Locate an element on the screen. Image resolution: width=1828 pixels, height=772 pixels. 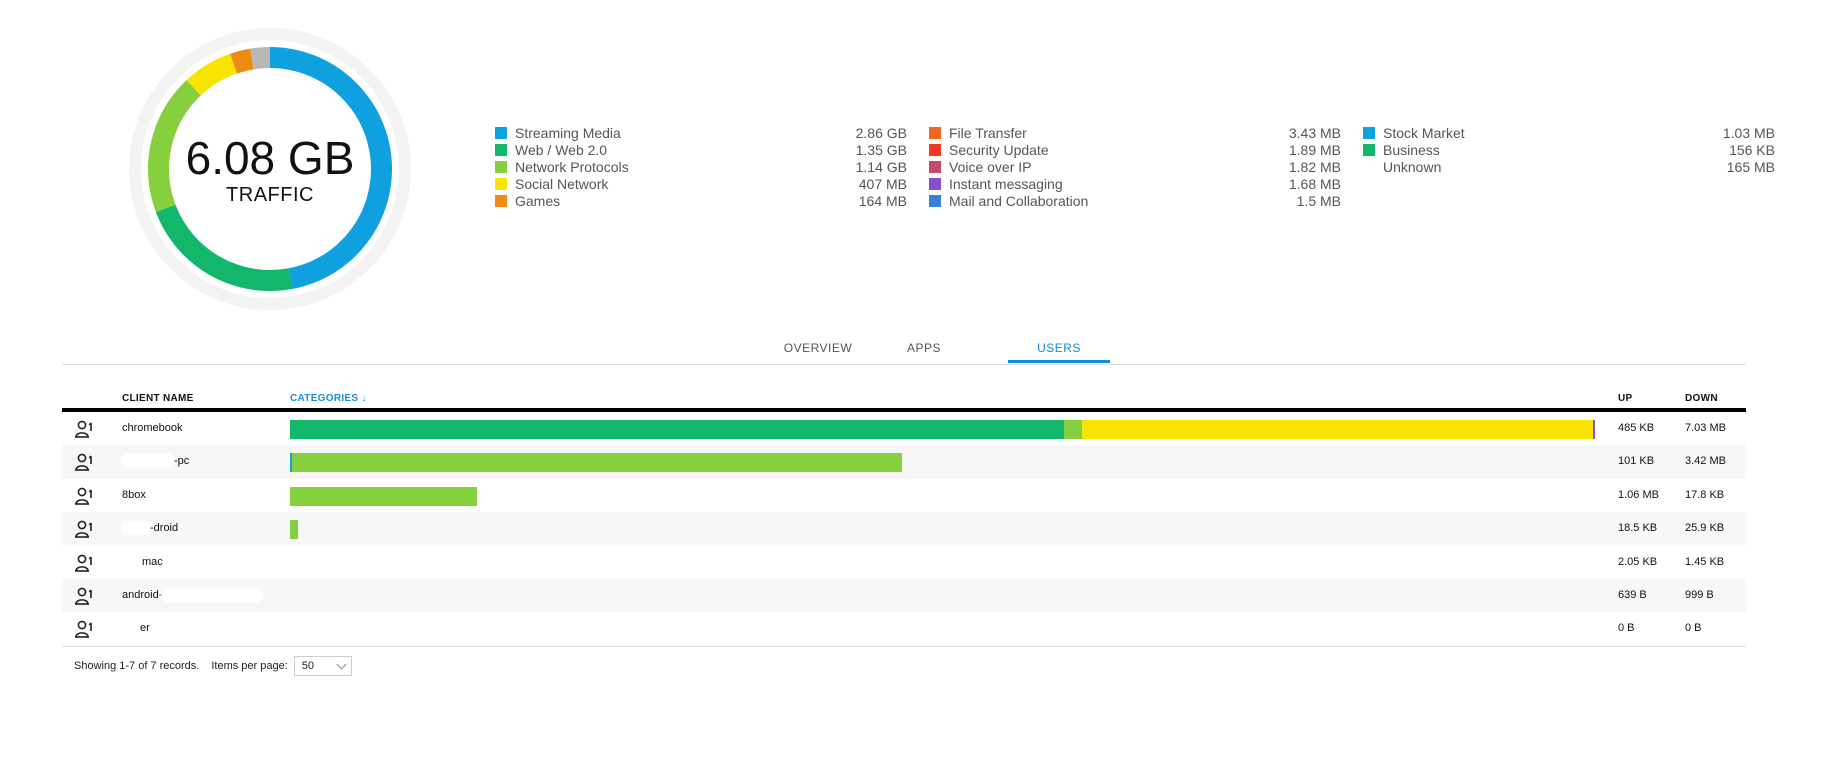
table-row: -droid 18.5 KB 25.9 KB is located at coordinates (904, 529).